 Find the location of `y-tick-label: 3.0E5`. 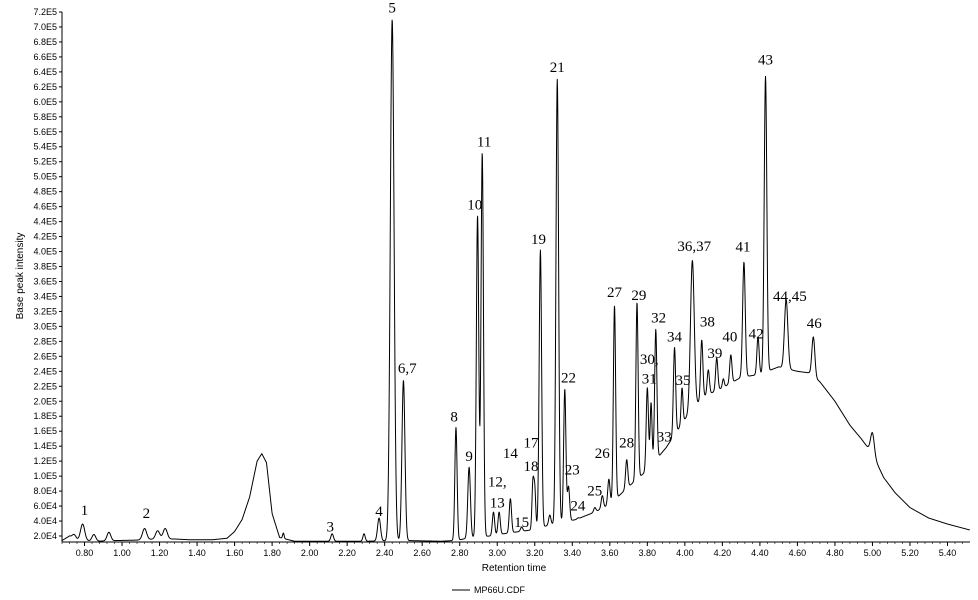

y-tick-label: 3.0E5 is located at coordinates (45, 326).